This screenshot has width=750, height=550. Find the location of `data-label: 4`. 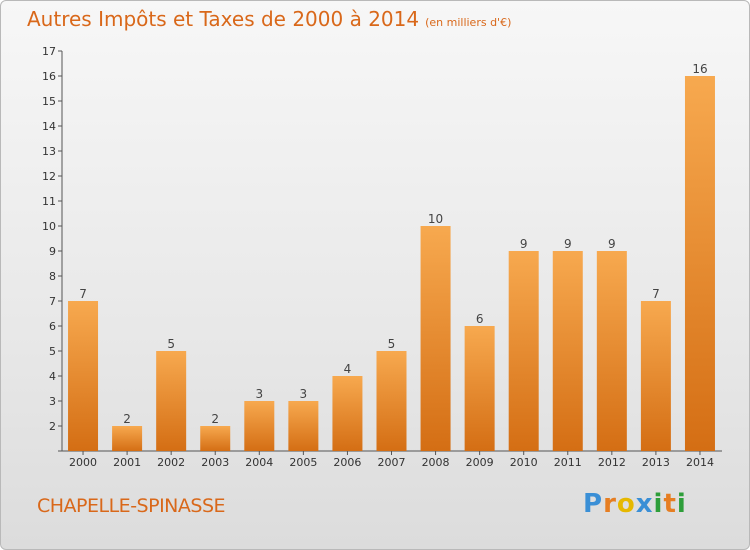

data-label: 4 is located at coordinates (348, 369).